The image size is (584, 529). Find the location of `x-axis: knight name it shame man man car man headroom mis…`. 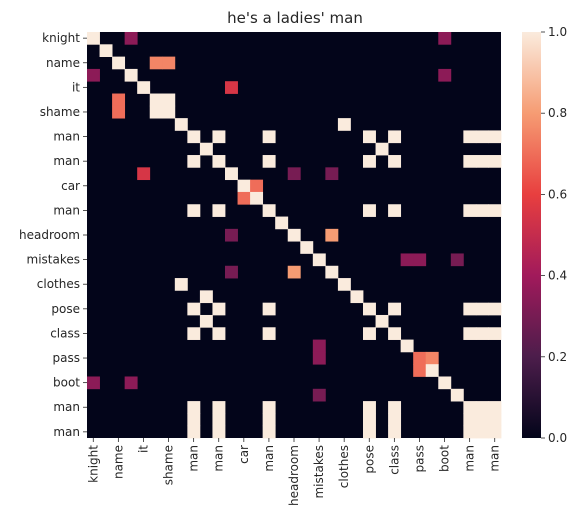

x-axis: knight name it shame man man car man headroom mis… is located at coordinates (294, 472).